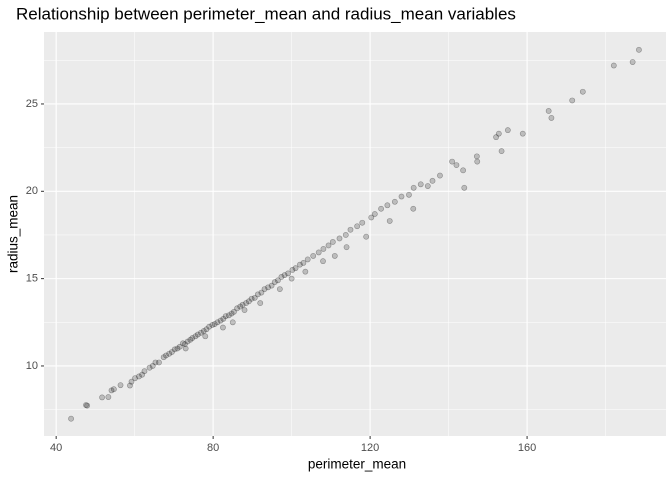  Describe the element at coordinates (32, 104) in the screenshot. I see `y-tick-label: 25` at that location.